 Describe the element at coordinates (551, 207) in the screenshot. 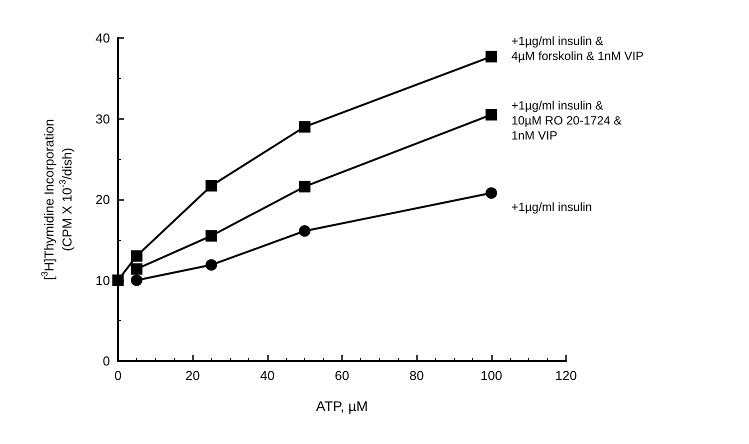

I see `series-label: +1µg/ml insulin` at that location.